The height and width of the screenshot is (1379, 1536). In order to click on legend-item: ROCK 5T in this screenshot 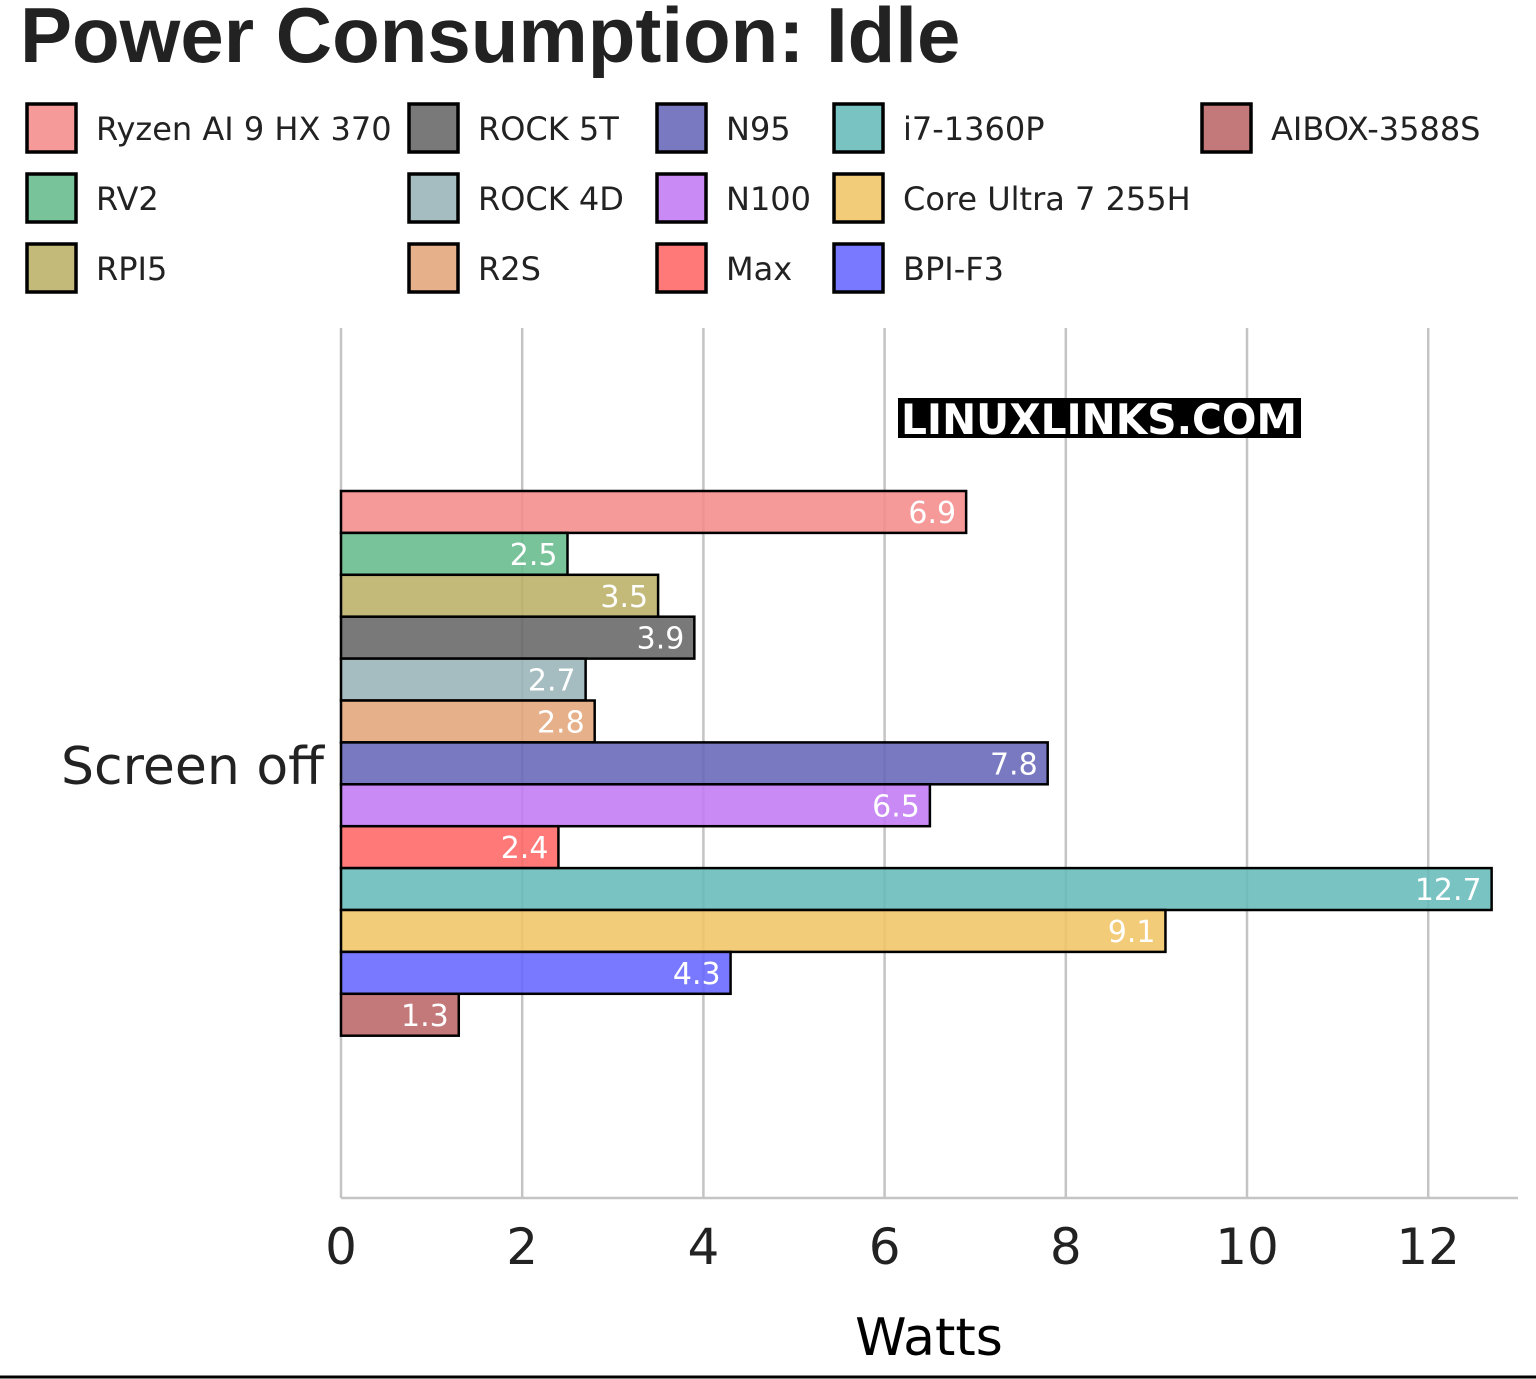, I will do `click(513, 128)`.